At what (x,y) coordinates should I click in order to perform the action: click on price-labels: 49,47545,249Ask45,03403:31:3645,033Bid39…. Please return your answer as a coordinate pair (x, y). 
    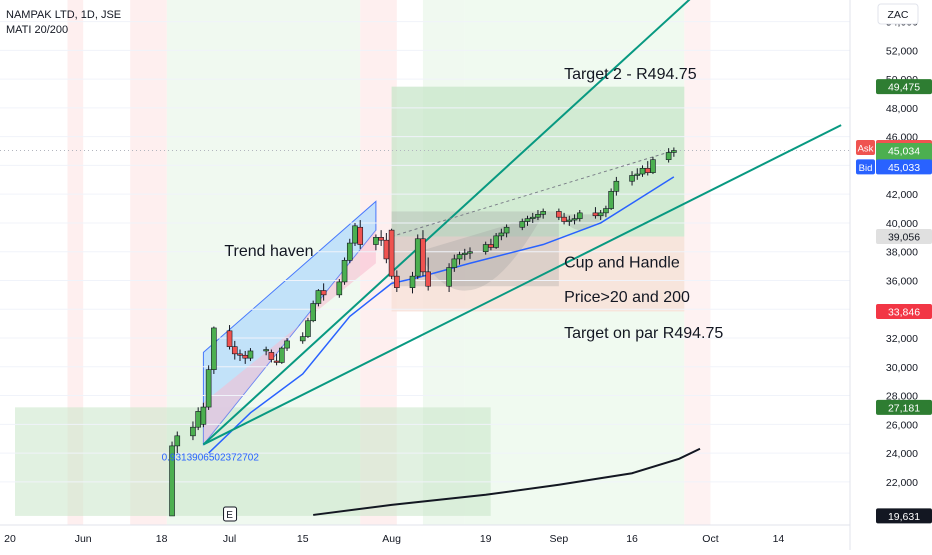
    Looking at the image, I should click on (894, 301).